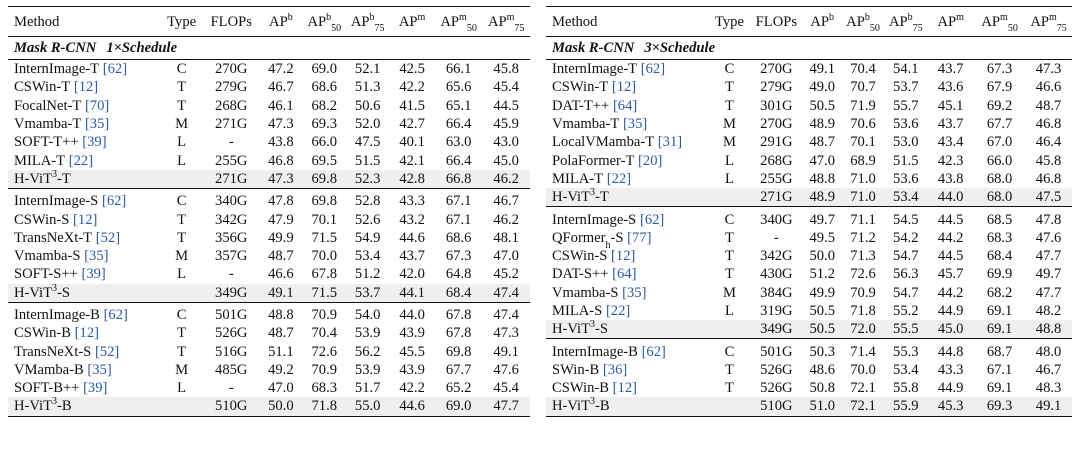 Image resolution: width=1080 pixels, height=471 pixels. I want to click on method-superscript: 3, so click(55, 175).